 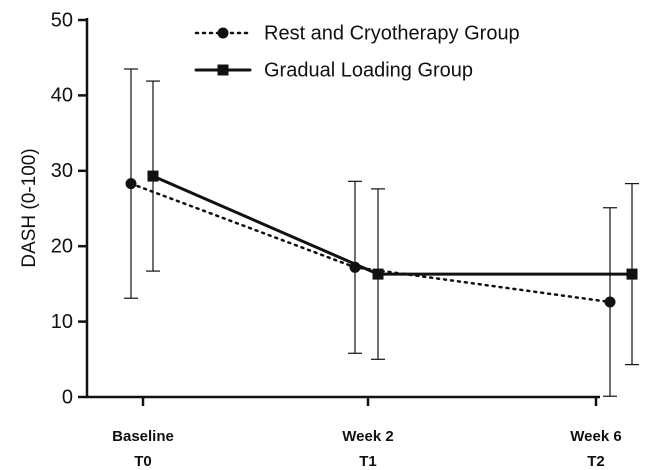 What do you see at coordinates (62, 246) in the screenshot?
I see `y-tick-label: 20` at bounding box center [62, 246].